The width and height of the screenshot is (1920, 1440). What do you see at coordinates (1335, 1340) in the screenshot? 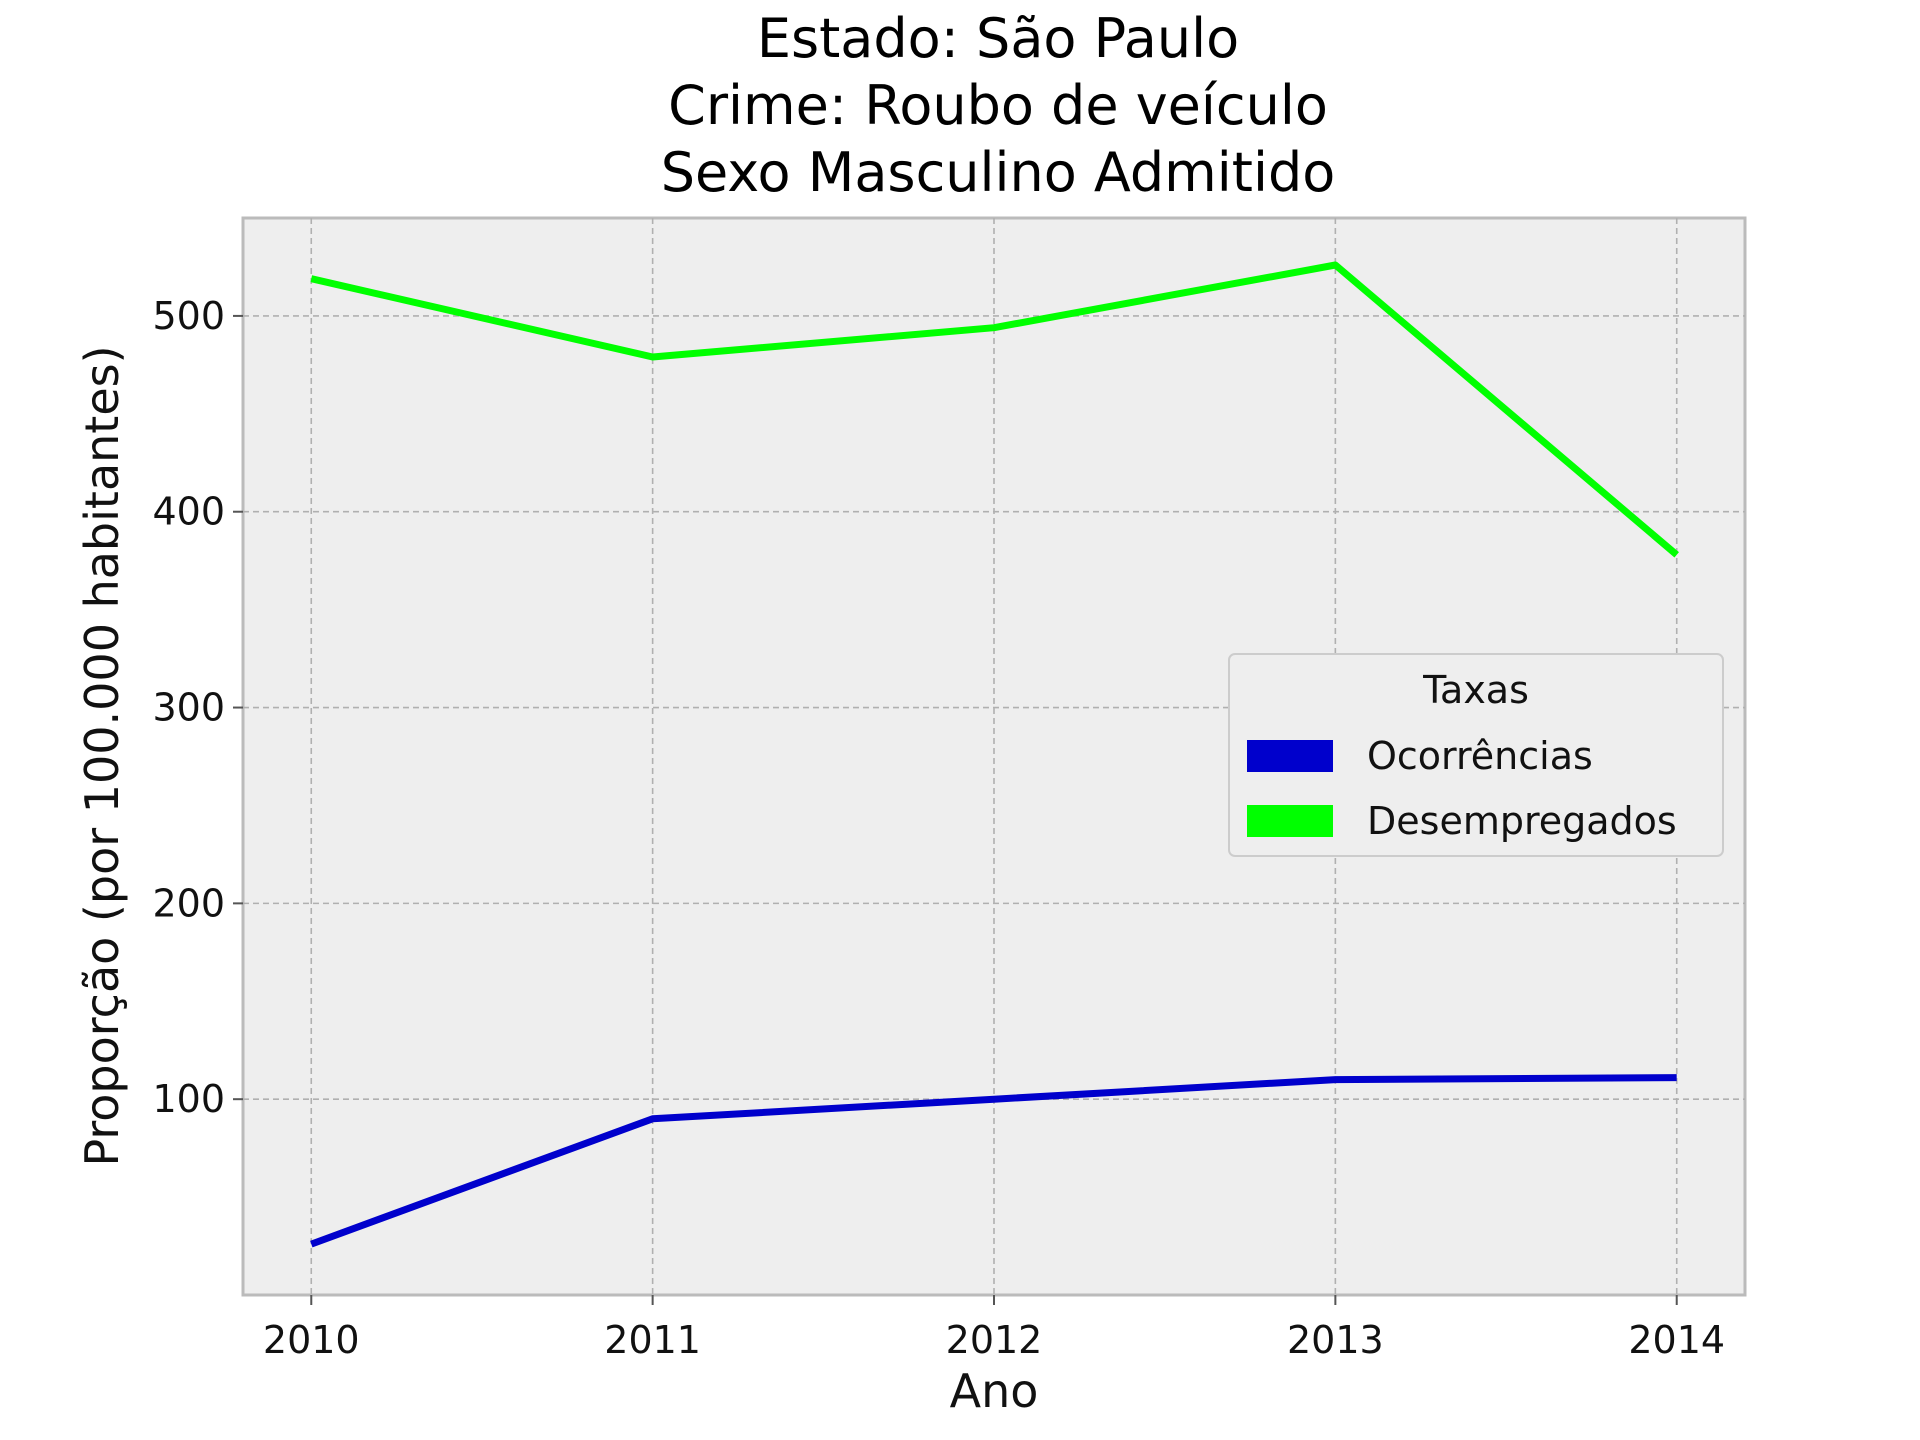
I see `x-tick-label: 2013` at bounding box center [1335, 1340].